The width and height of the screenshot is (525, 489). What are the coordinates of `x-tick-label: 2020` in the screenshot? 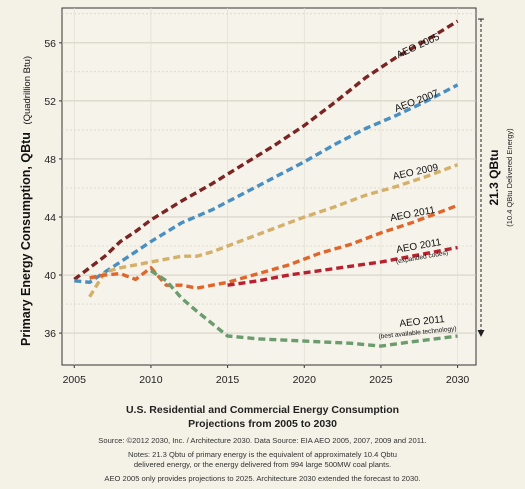 It's located at (305, 380).